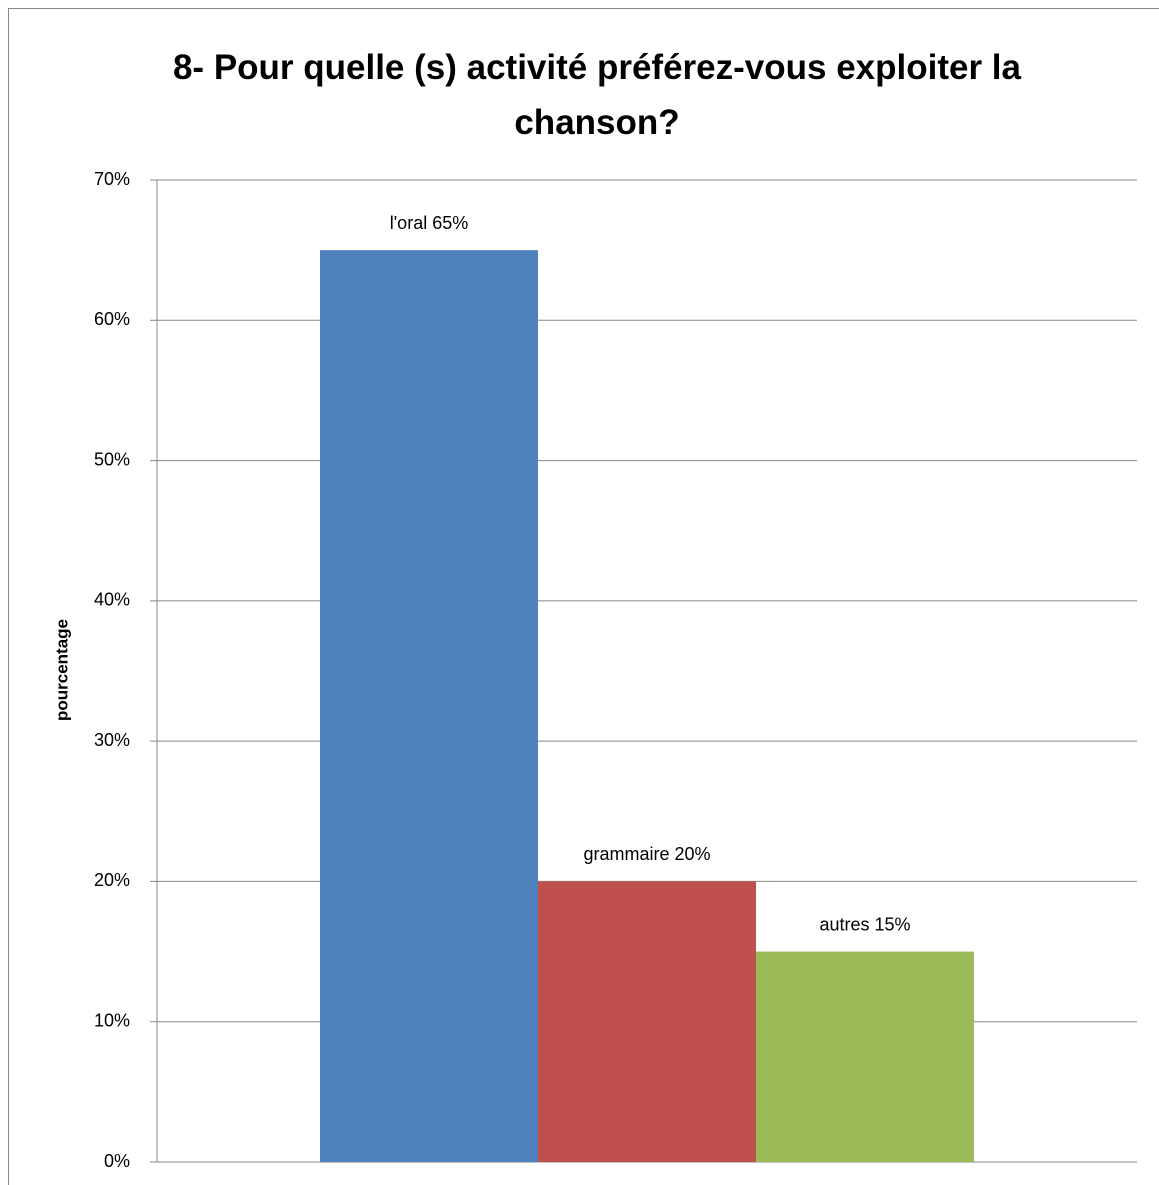 The image size is (1159, 1185). What do you see at coordinates (112, 600) in the screenshot?
I see `y-tick-label: 40%` at bounding box center [112, 600].